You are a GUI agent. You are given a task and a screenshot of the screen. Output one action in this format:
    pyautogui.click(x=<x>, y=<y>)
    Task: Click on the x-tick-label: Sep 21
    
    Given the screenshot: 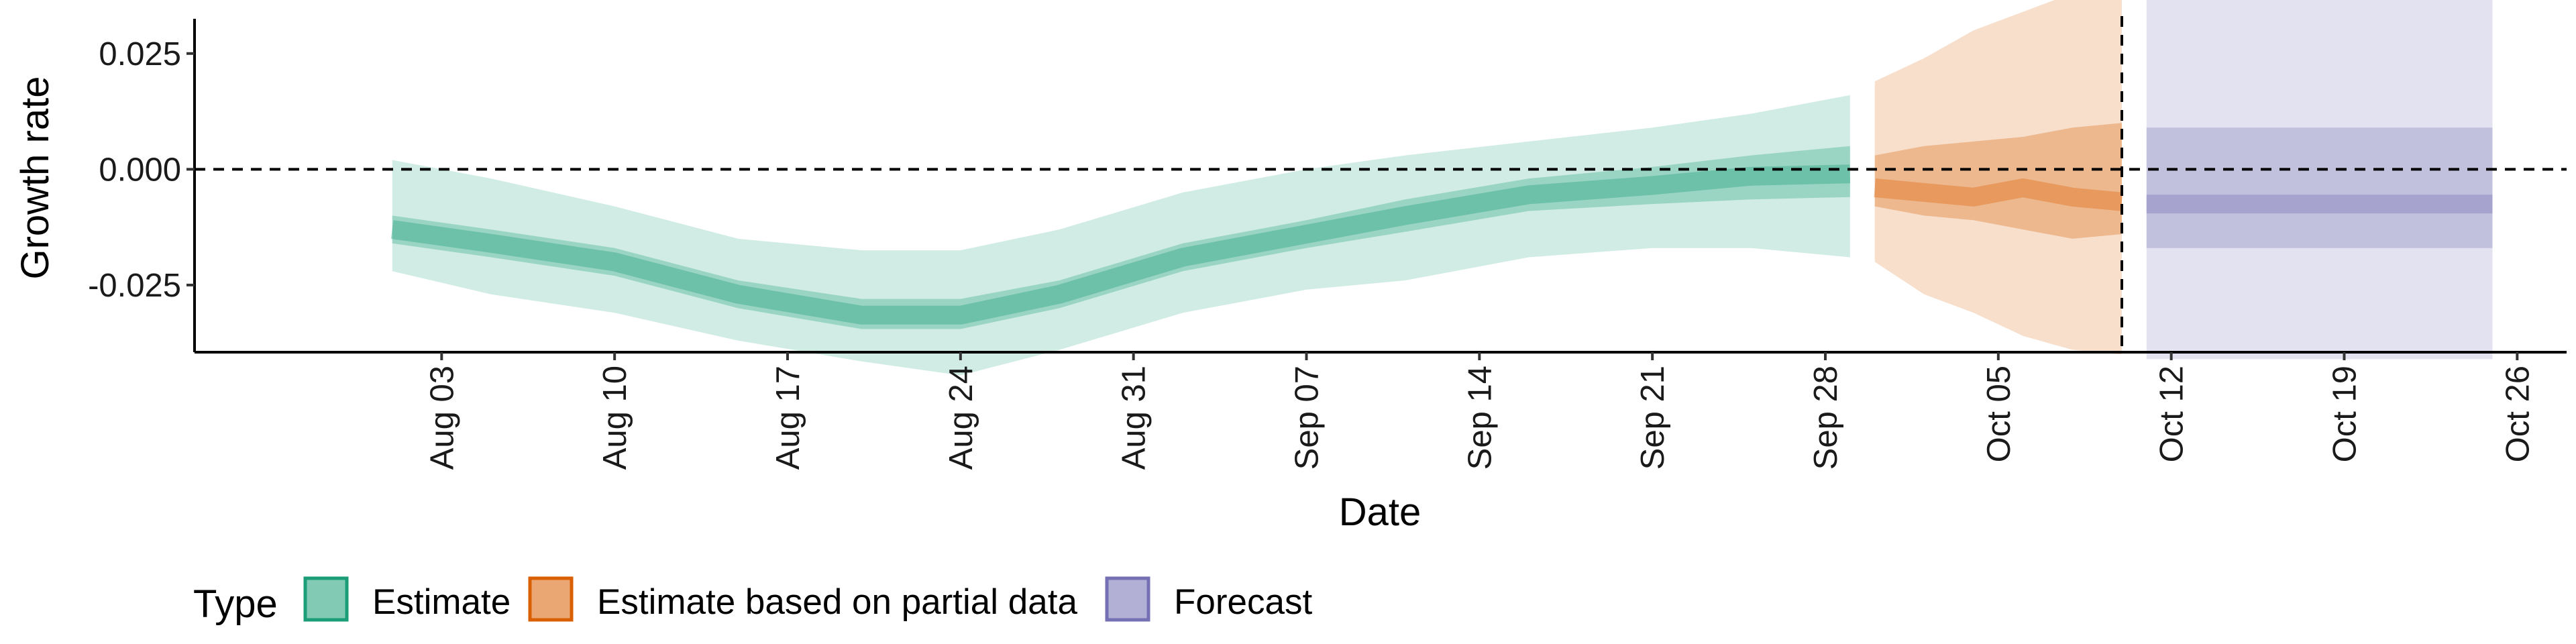 What is the action you would take?
    pyautogui.click(x=1653, y=418)
    